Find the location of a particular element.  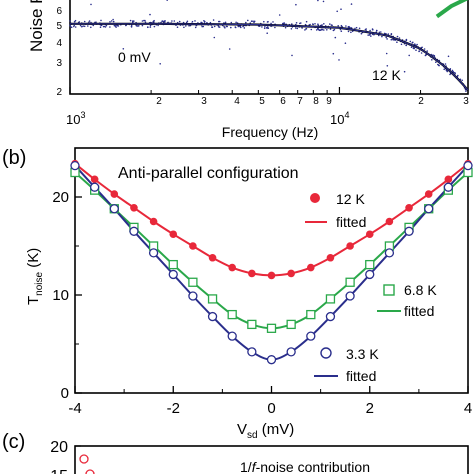

legend-marker-12k is located at coordinates (315, 198).